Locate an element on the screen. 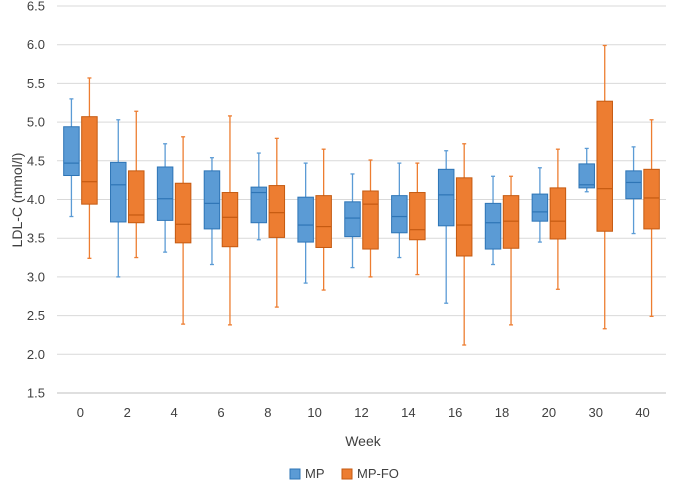 This screenshot has height=484, width=685. x-tick-label: 30 is located at coordinates (595, 412).